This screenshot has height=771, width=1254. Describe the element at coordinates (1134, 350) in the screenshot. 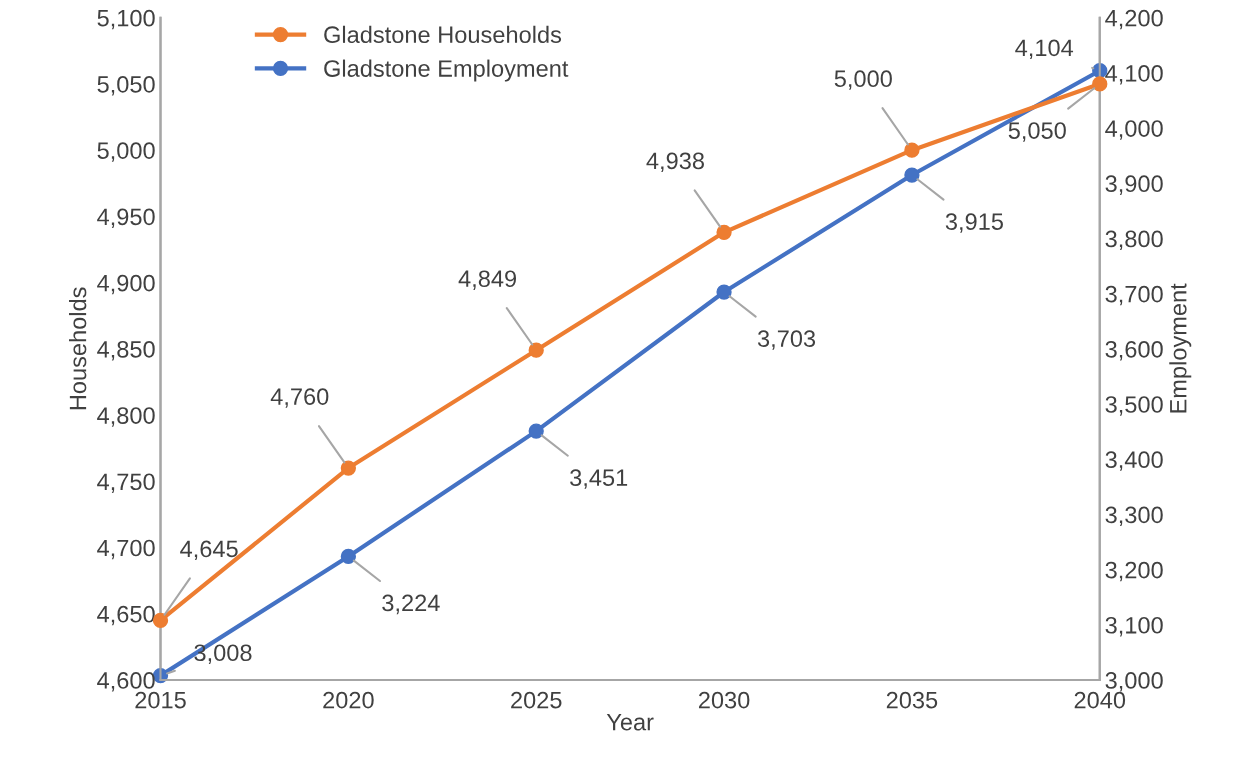

I see `y2-tick-label: 3,600` at that location.